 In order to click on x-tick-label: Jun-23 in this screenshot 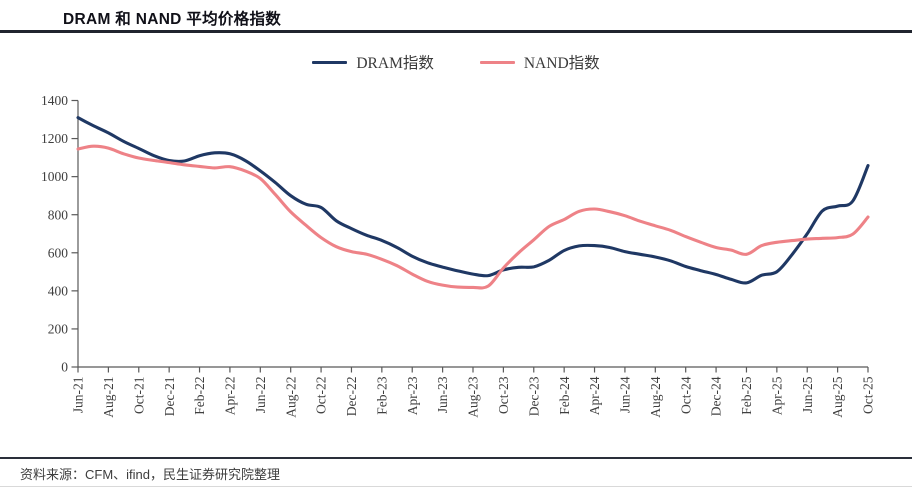, I will do `click(442, 394)`.